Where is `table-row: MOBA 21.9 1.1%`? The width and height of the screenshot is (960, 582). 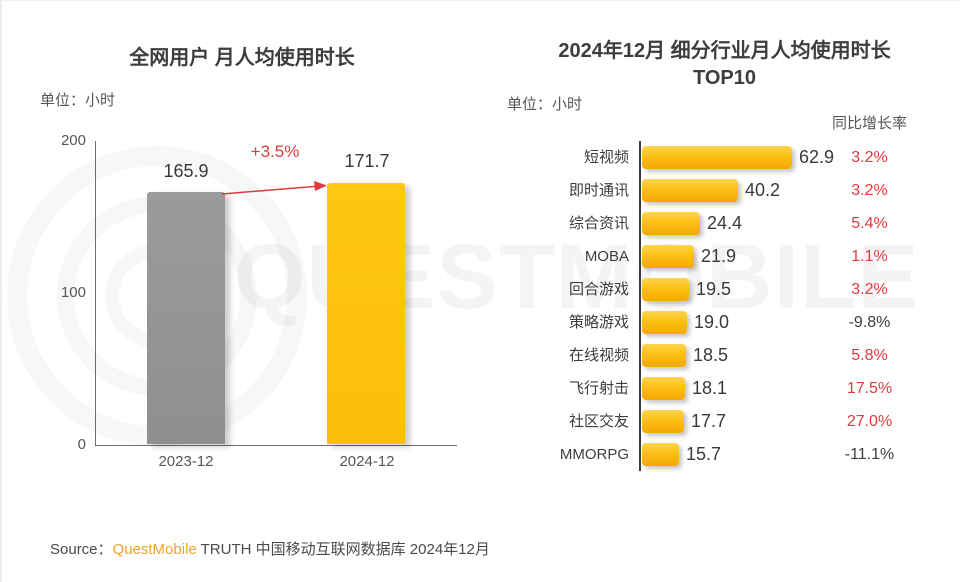 table-row: MOBA 21.9 1.1% is located at coordinates (724, 256).